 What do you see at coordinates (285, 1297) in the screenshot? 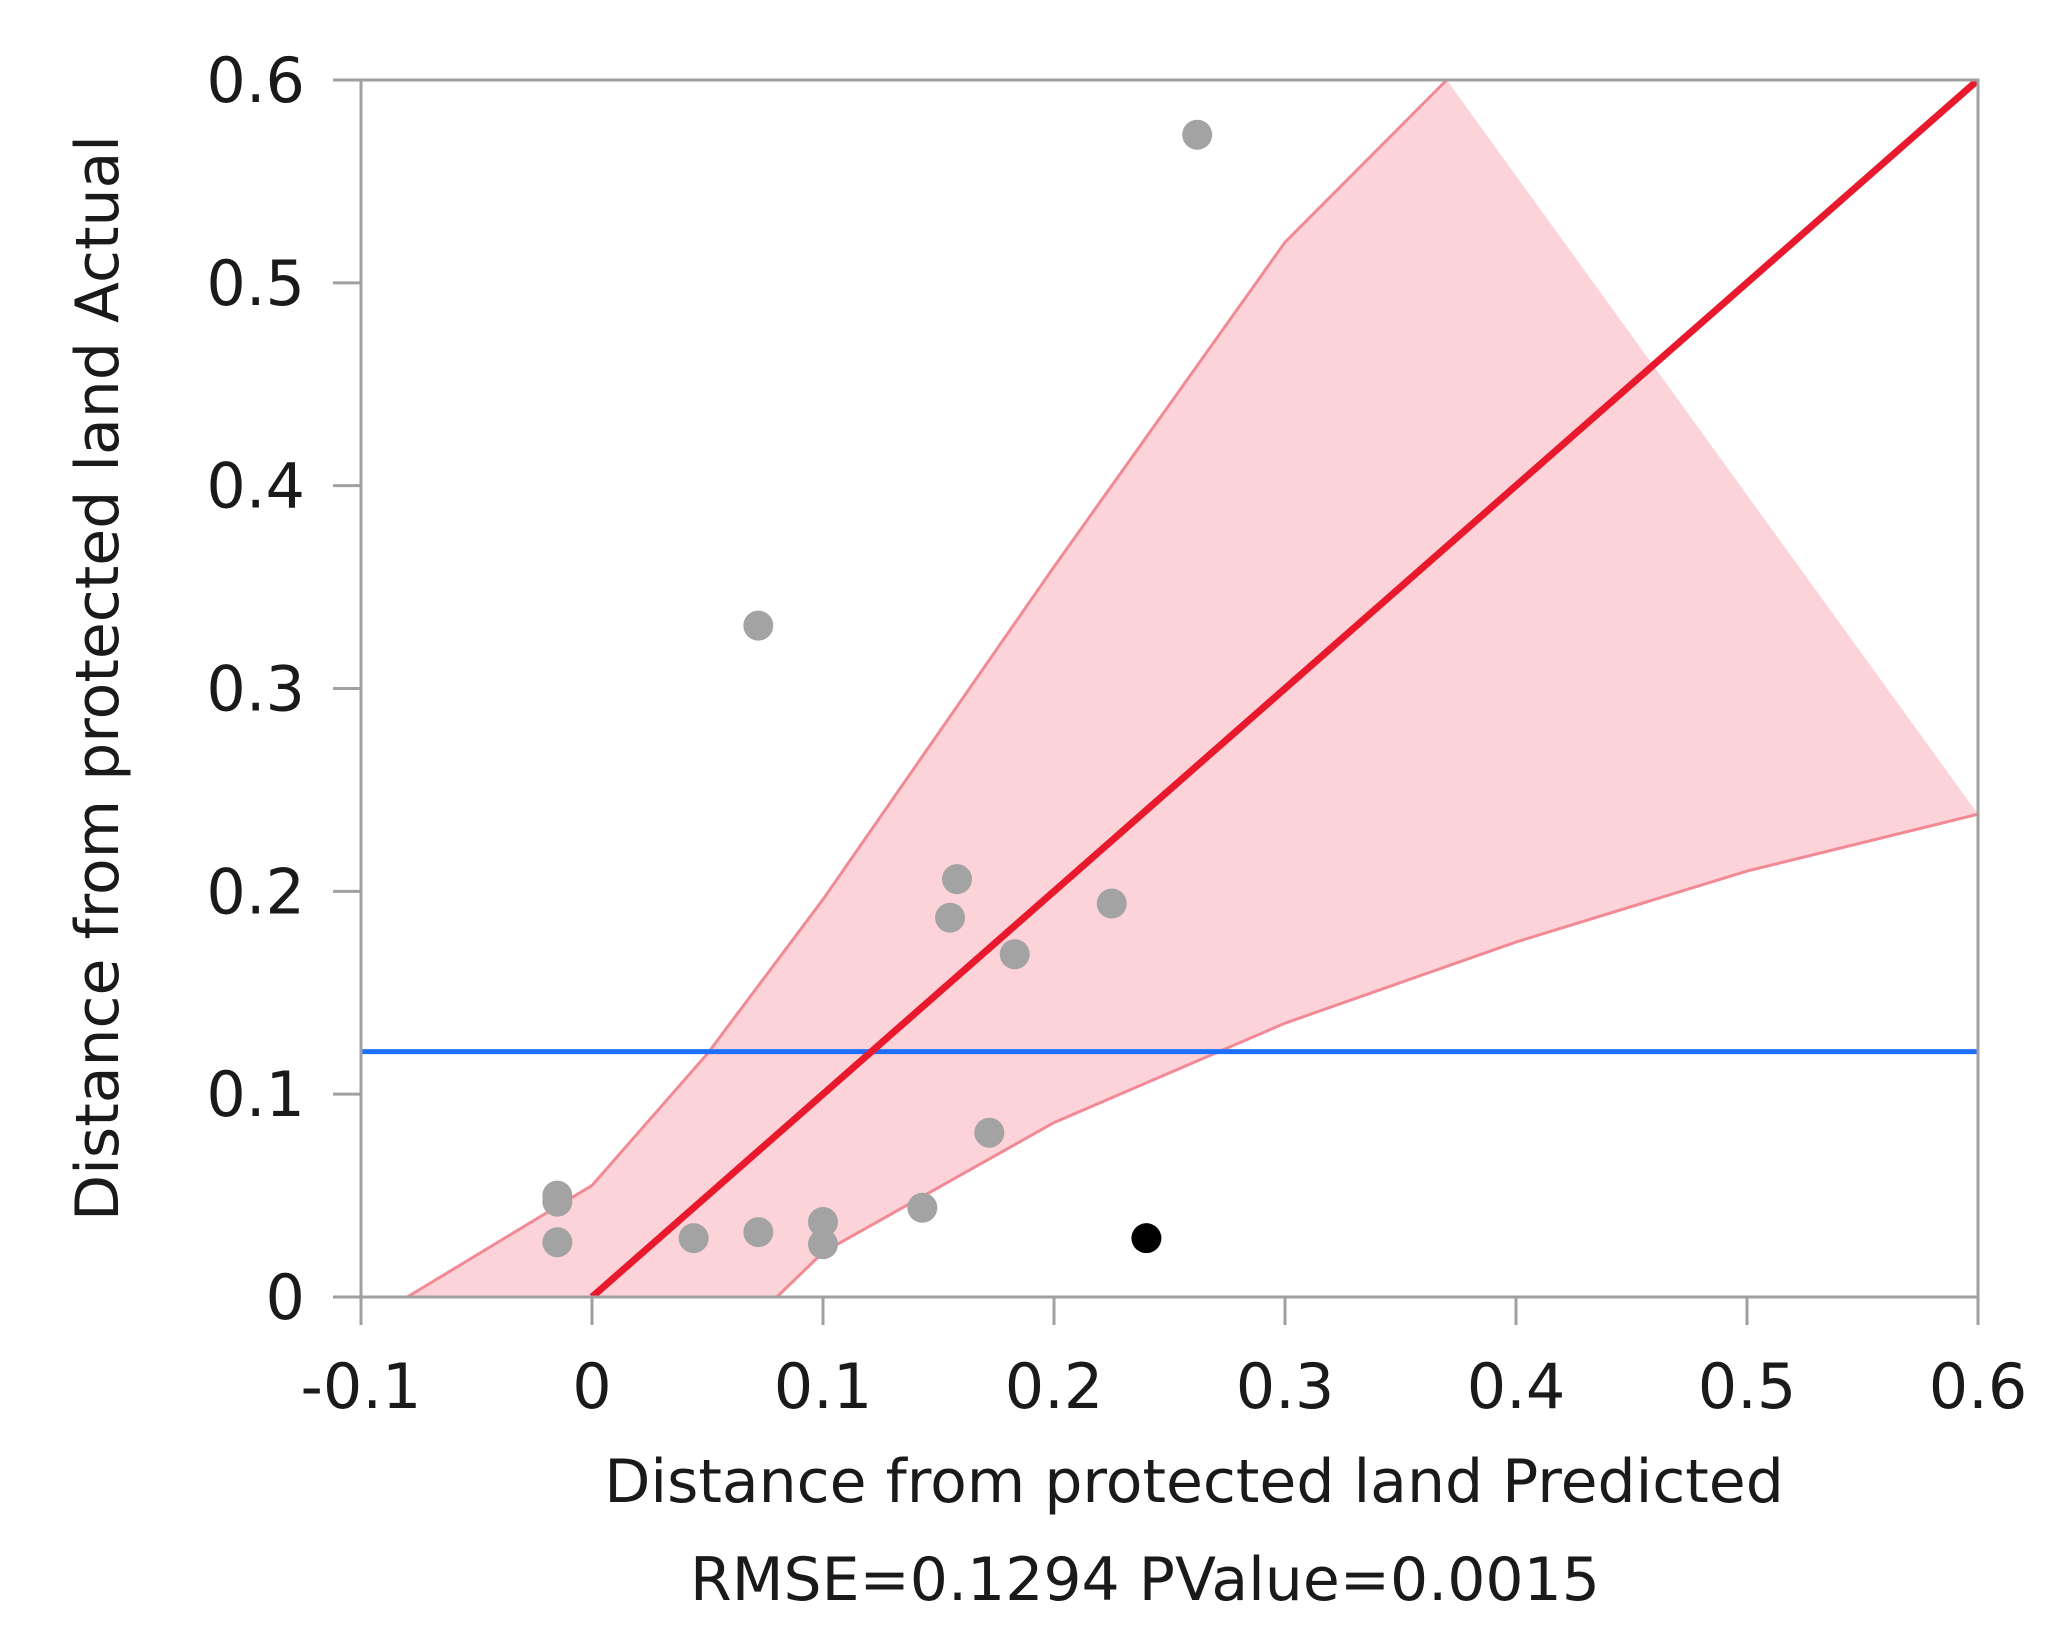
I see `y-tick-label: 0` at bounding box center [285, 1297].